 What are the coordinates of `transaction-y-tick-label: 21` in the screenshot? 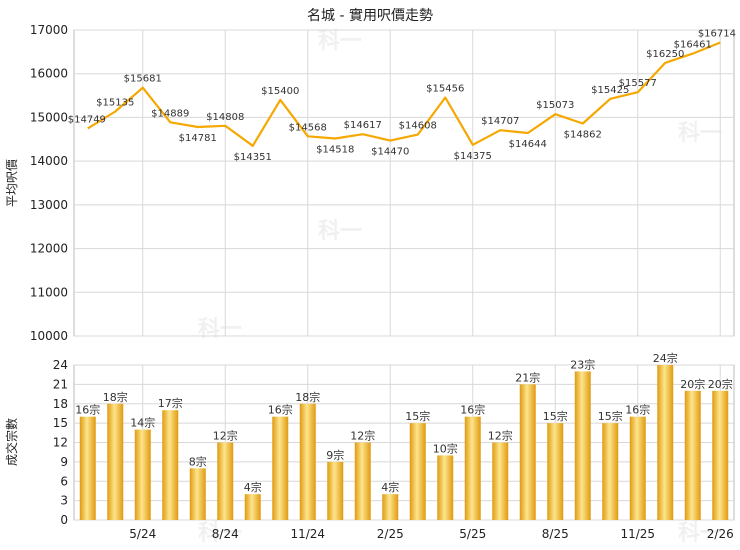 It's located at (60, 384).